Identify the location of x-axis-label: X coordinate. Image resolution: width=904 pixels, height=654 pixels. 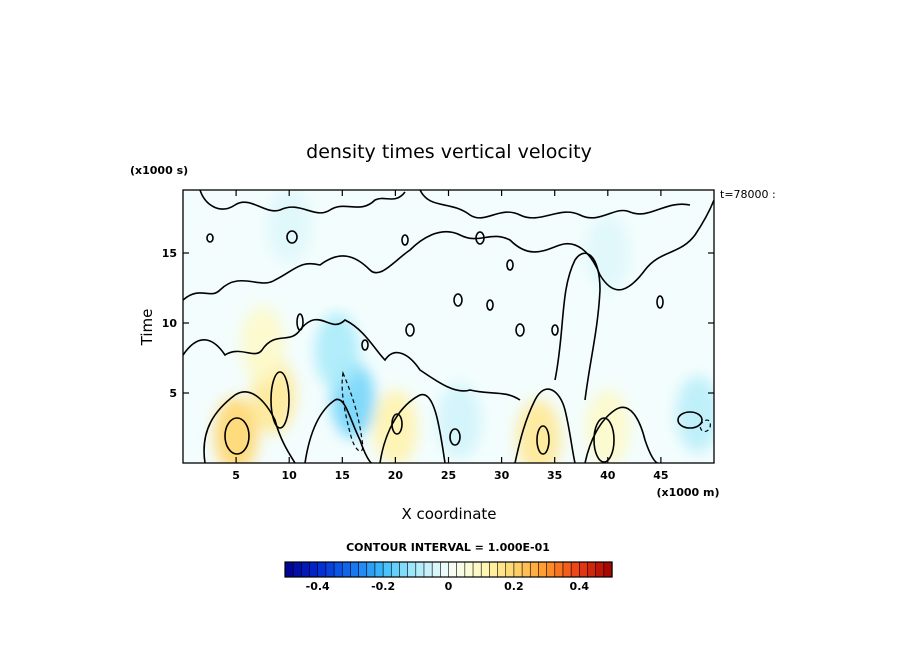
(448, 514).